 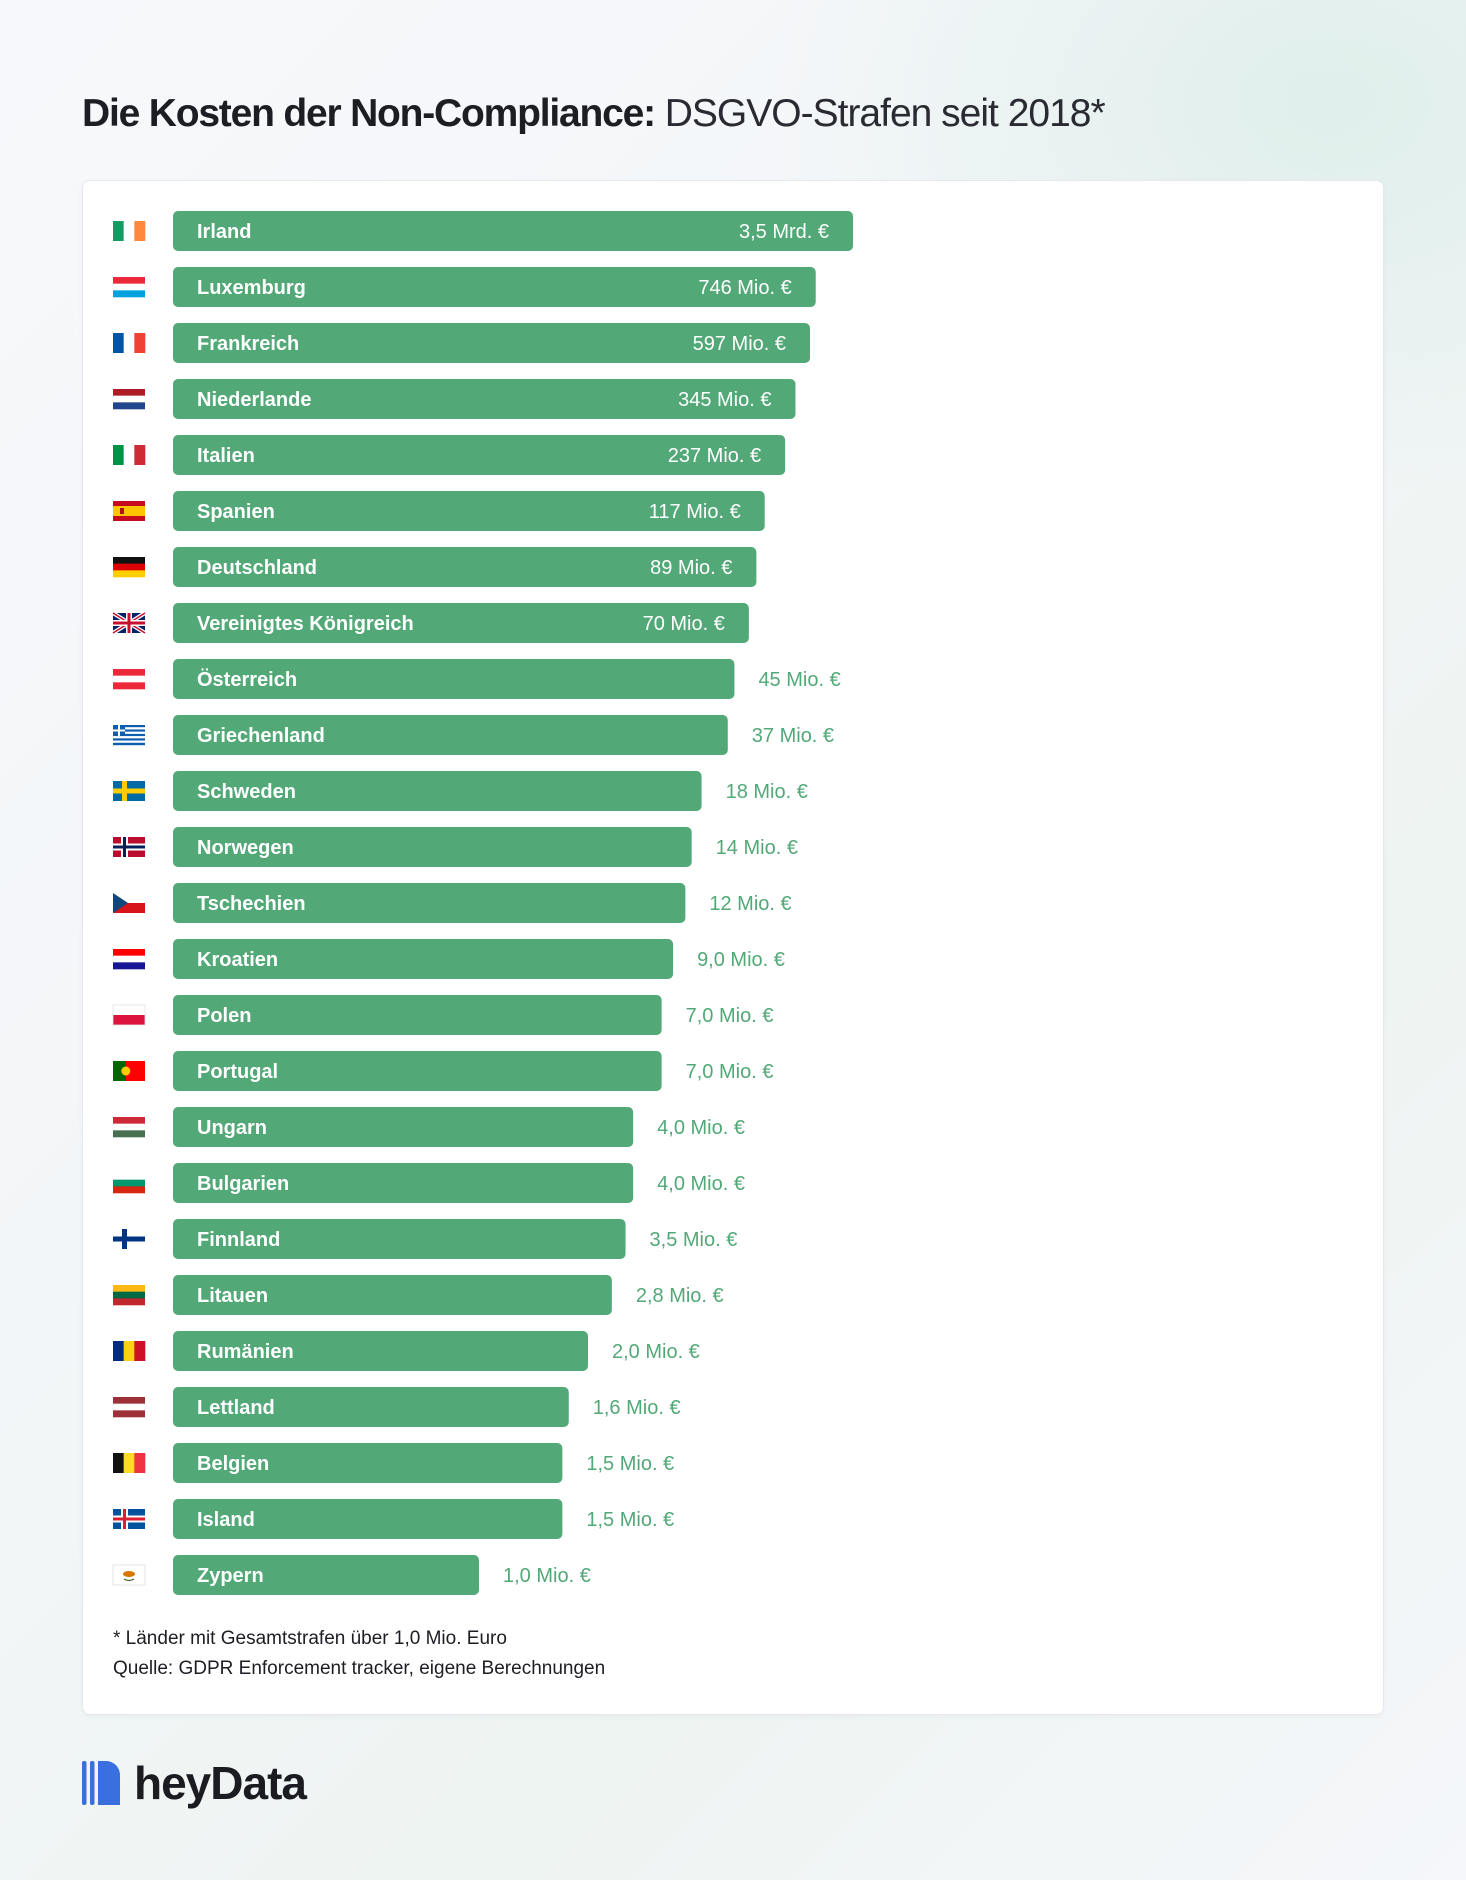 What do you see at coordinates (473, 735) in the screenshot?
I see `bar-row: Griechenland 37 Mio. €` at bounding box center [473, 735].